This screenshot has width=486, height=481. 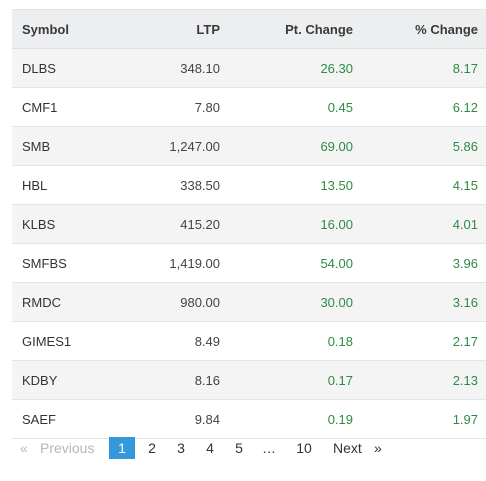 I want to click on table-row: KDBY 8.16 0.17 2.13, so click(x=249, y=380).